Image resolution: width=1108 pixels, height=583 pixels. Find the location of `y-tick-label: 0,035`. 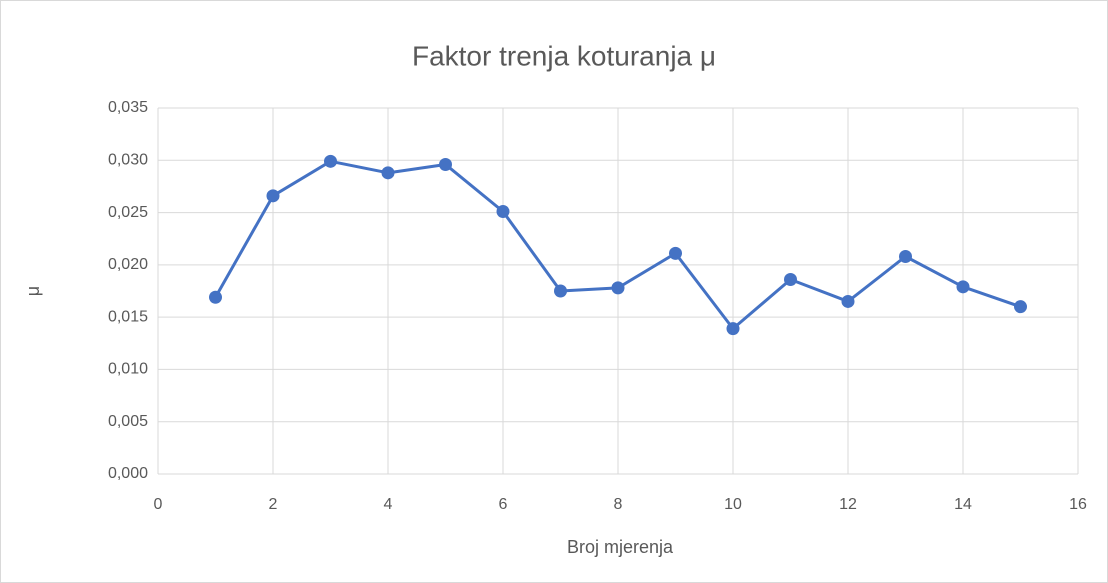

y-tick-label: 0,035 is located at coordinates (128, 107).